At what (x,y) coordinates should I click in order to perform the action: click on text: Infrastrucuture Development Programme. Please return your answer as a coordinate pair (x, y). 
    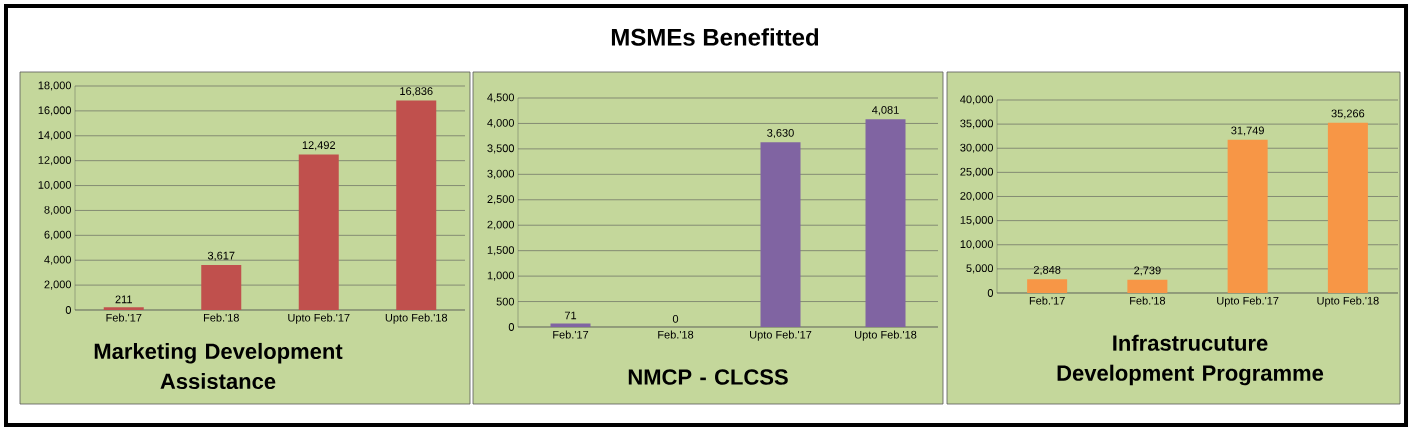
    Looking at the image, I should click on (1190, 360).